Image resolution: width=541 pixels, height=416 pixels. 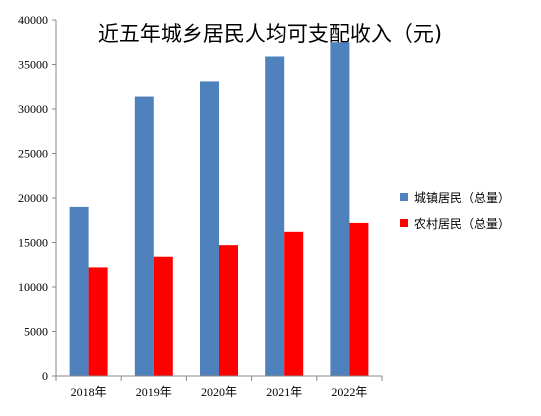 I want to click on chart-title: 近五年城乡居民人均可支配收入（元), so click(x=270, y=34).